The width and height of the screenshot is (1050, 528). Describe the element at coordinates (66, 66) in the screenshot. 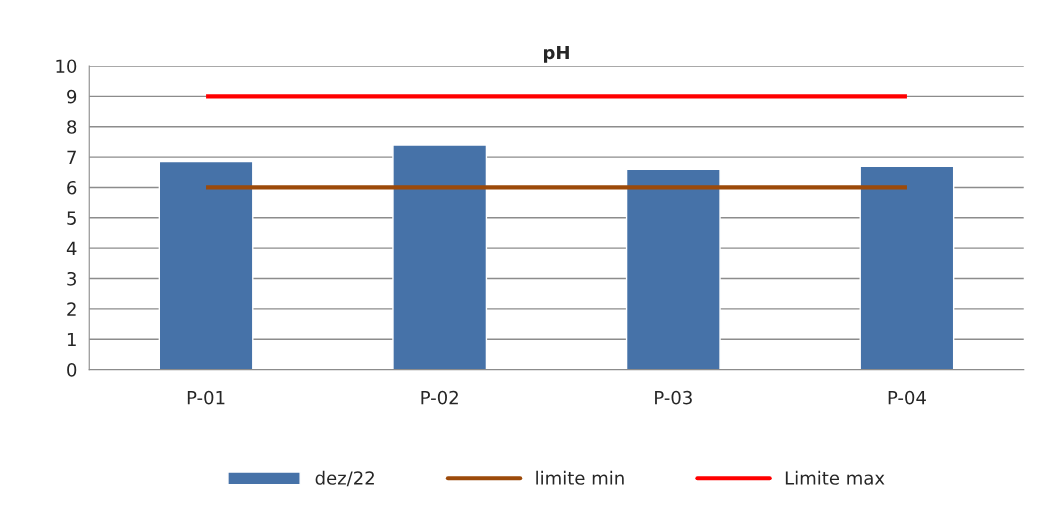

I see `y-tick-label: 10` at that location.